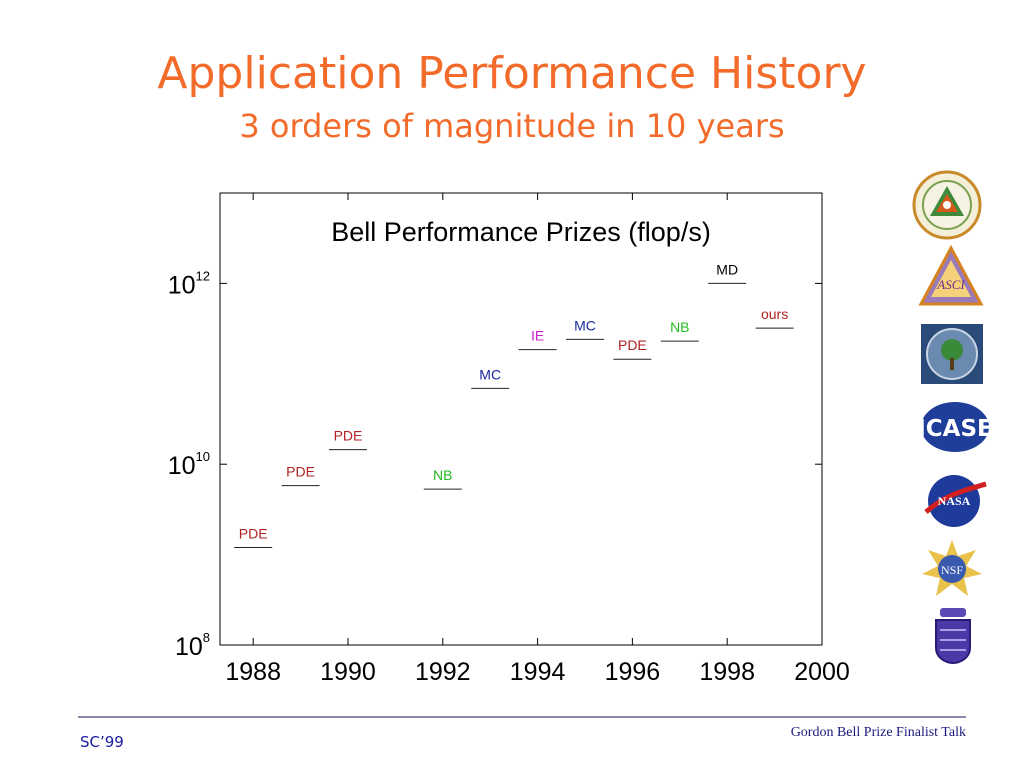 The width and height of the screenshot is (1024, 768). I want to click on doe-seal-icon, so click(952, 354).